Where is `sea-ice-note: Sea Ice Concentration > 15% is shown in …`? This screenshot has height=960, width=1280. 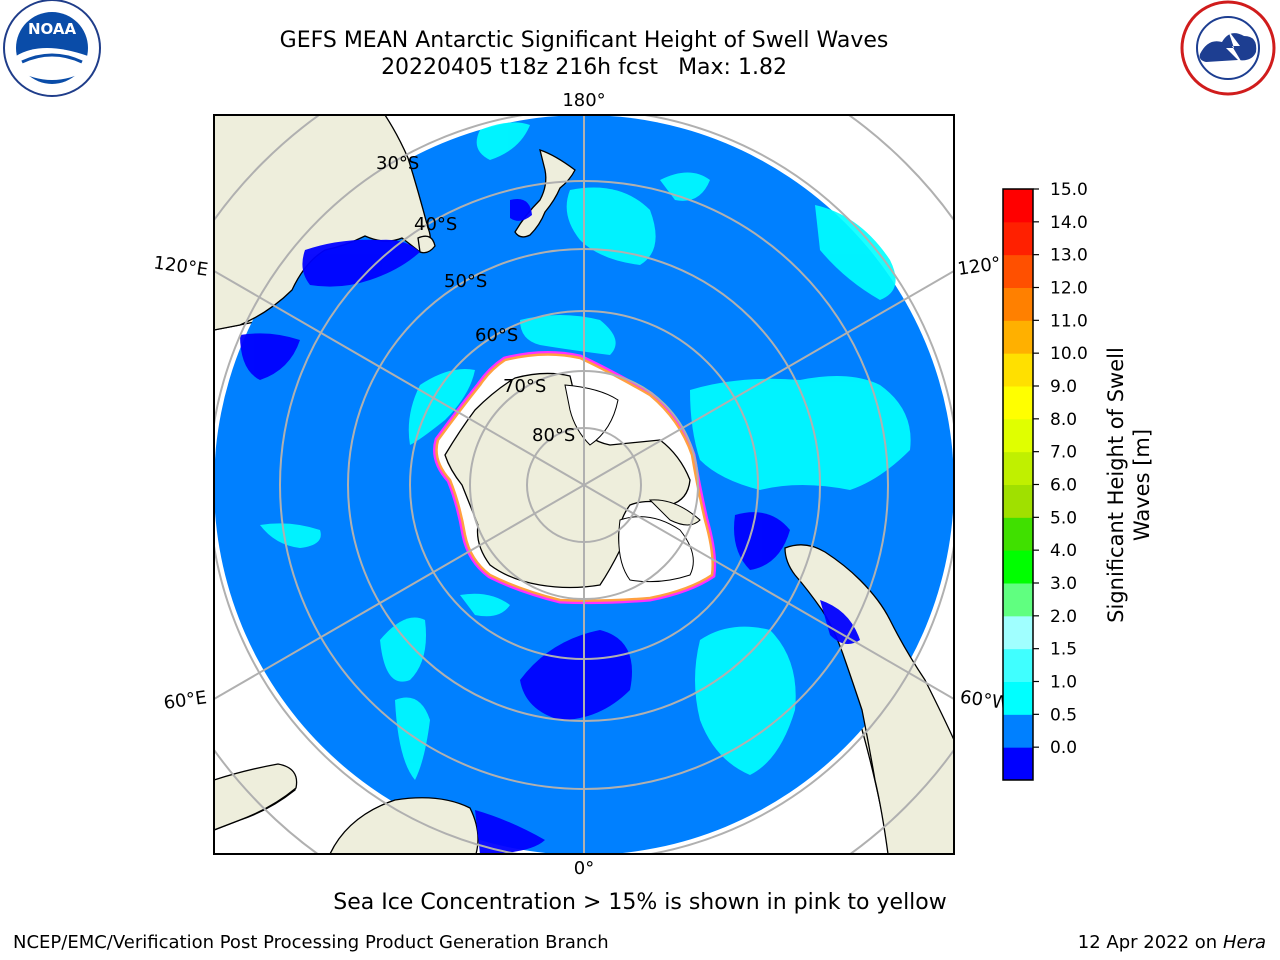
sea-ice-note: Sea Ice Concentration > 15% is shown in … is located at coordinates (640, 902).